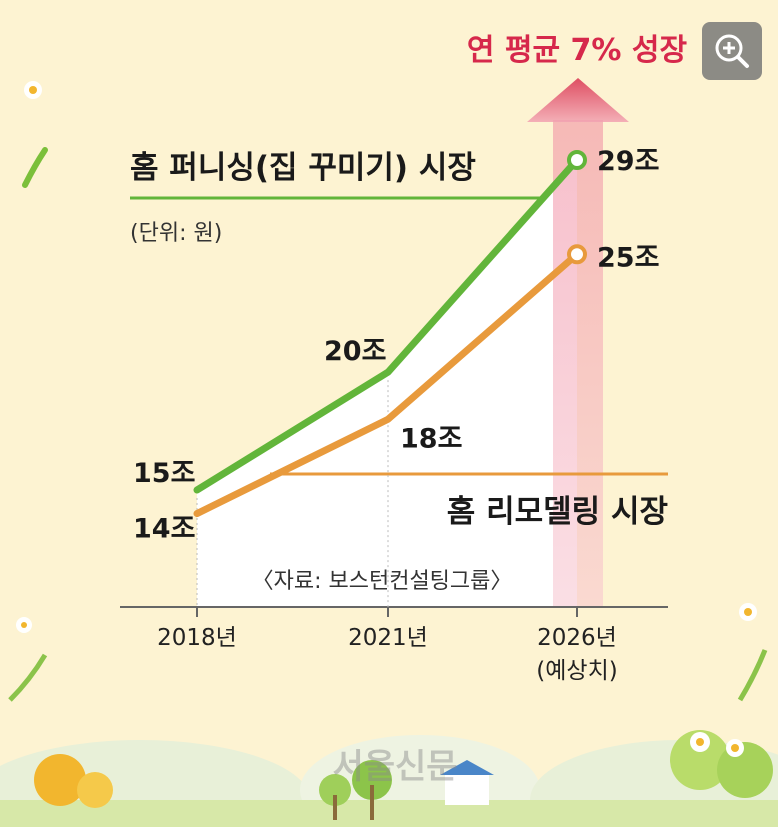 The width and height of the screenshot is (778, 827). I want to click on endpoint-marker-home-remodeling, so click(577, 254).